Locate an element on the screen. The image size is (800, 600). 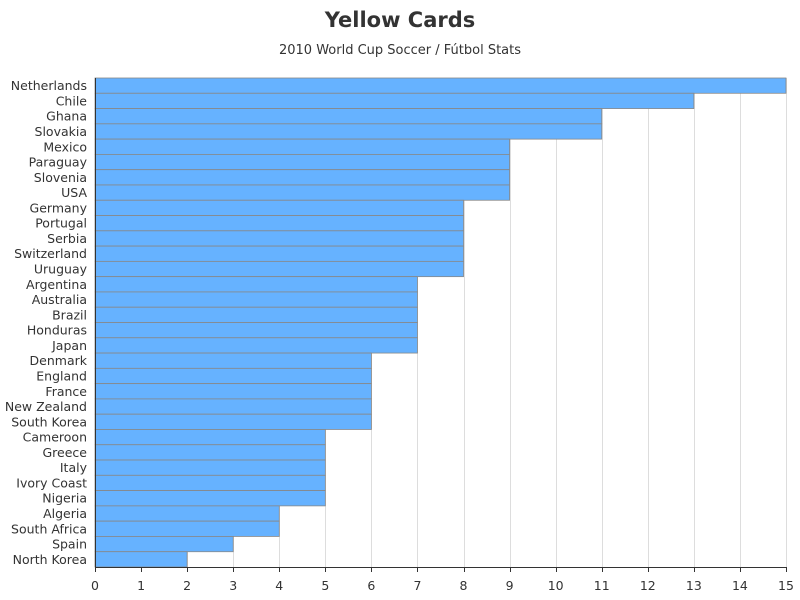
category-label: Paraguay is located at coordinates (58, 162).